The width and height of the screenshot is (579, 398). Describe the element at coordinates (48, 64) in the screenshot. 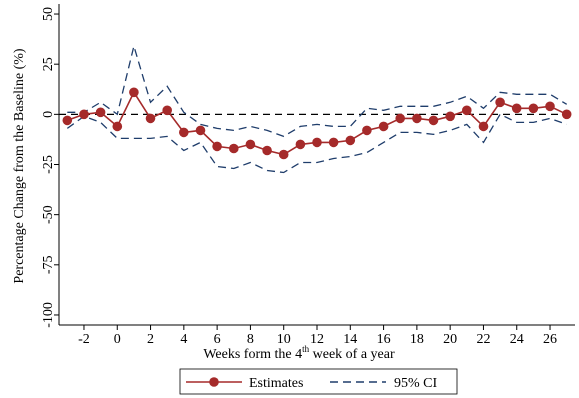

I see `y-tick-label: 25` at that location.